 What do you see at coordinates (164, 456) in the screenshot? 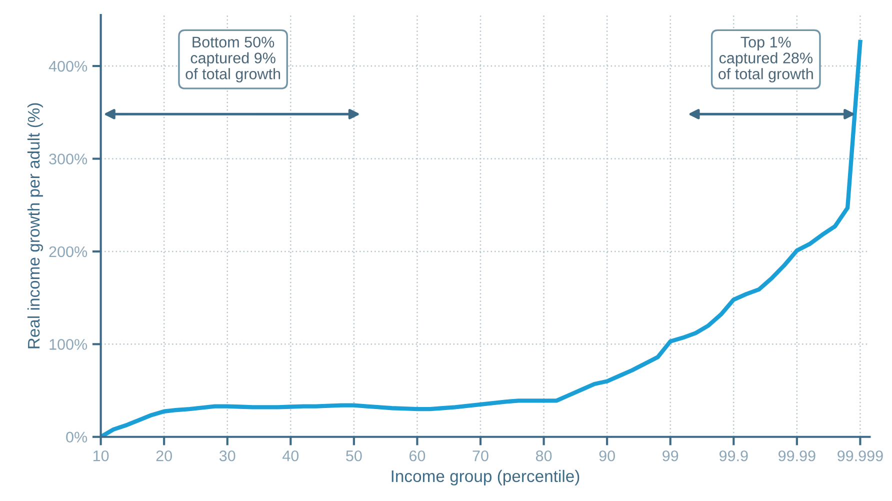
I see `x-tick-label: 20` at bounding box center [164, 456].